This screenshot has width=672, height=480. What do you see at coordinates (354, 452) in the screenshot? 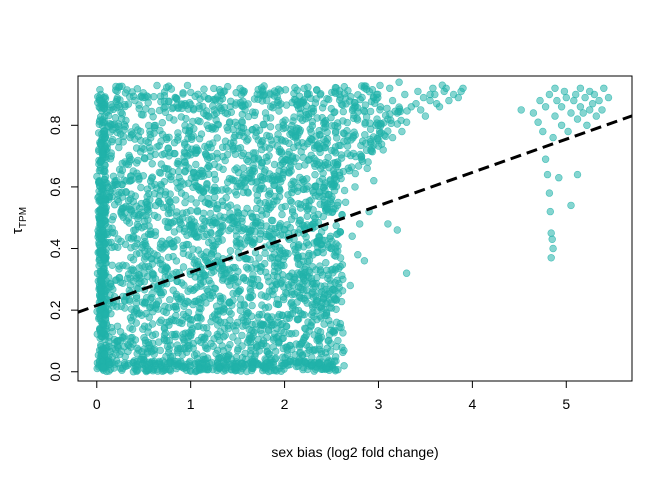
I see `x-axis-title: sex bias (log2 fold change)` at bounding box center [354, 452].